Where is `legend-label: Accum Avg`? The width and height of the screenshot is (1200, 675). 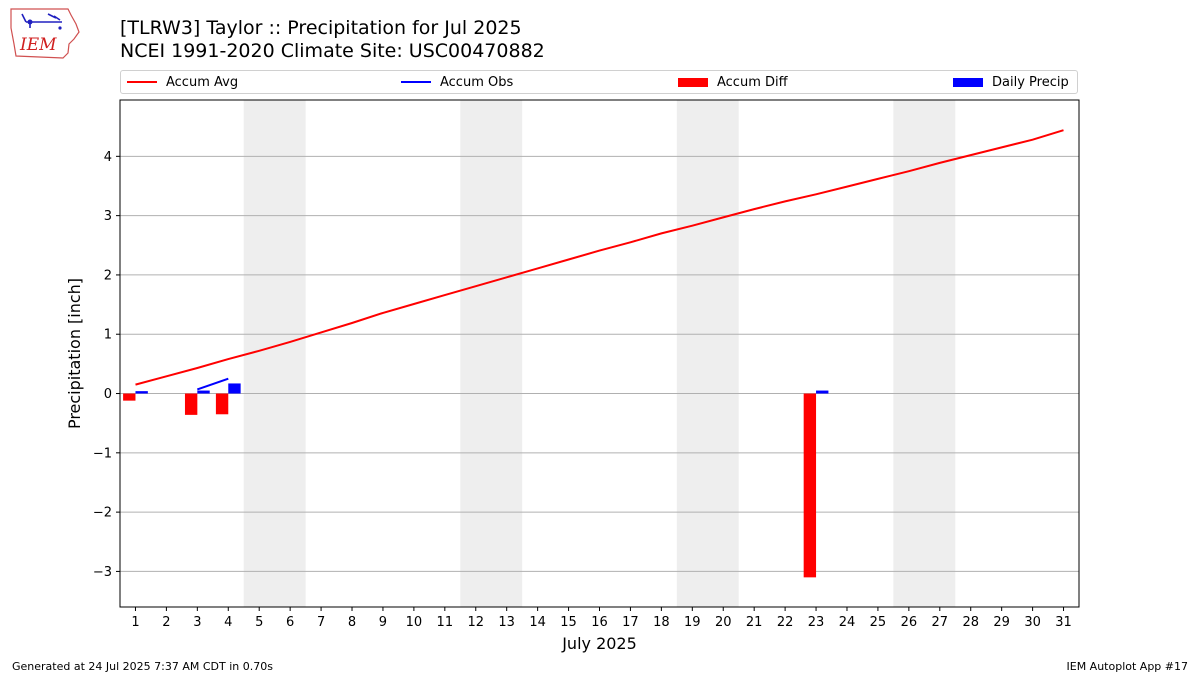
legend-label: Accum Avg is located at coordinates (202, 82).